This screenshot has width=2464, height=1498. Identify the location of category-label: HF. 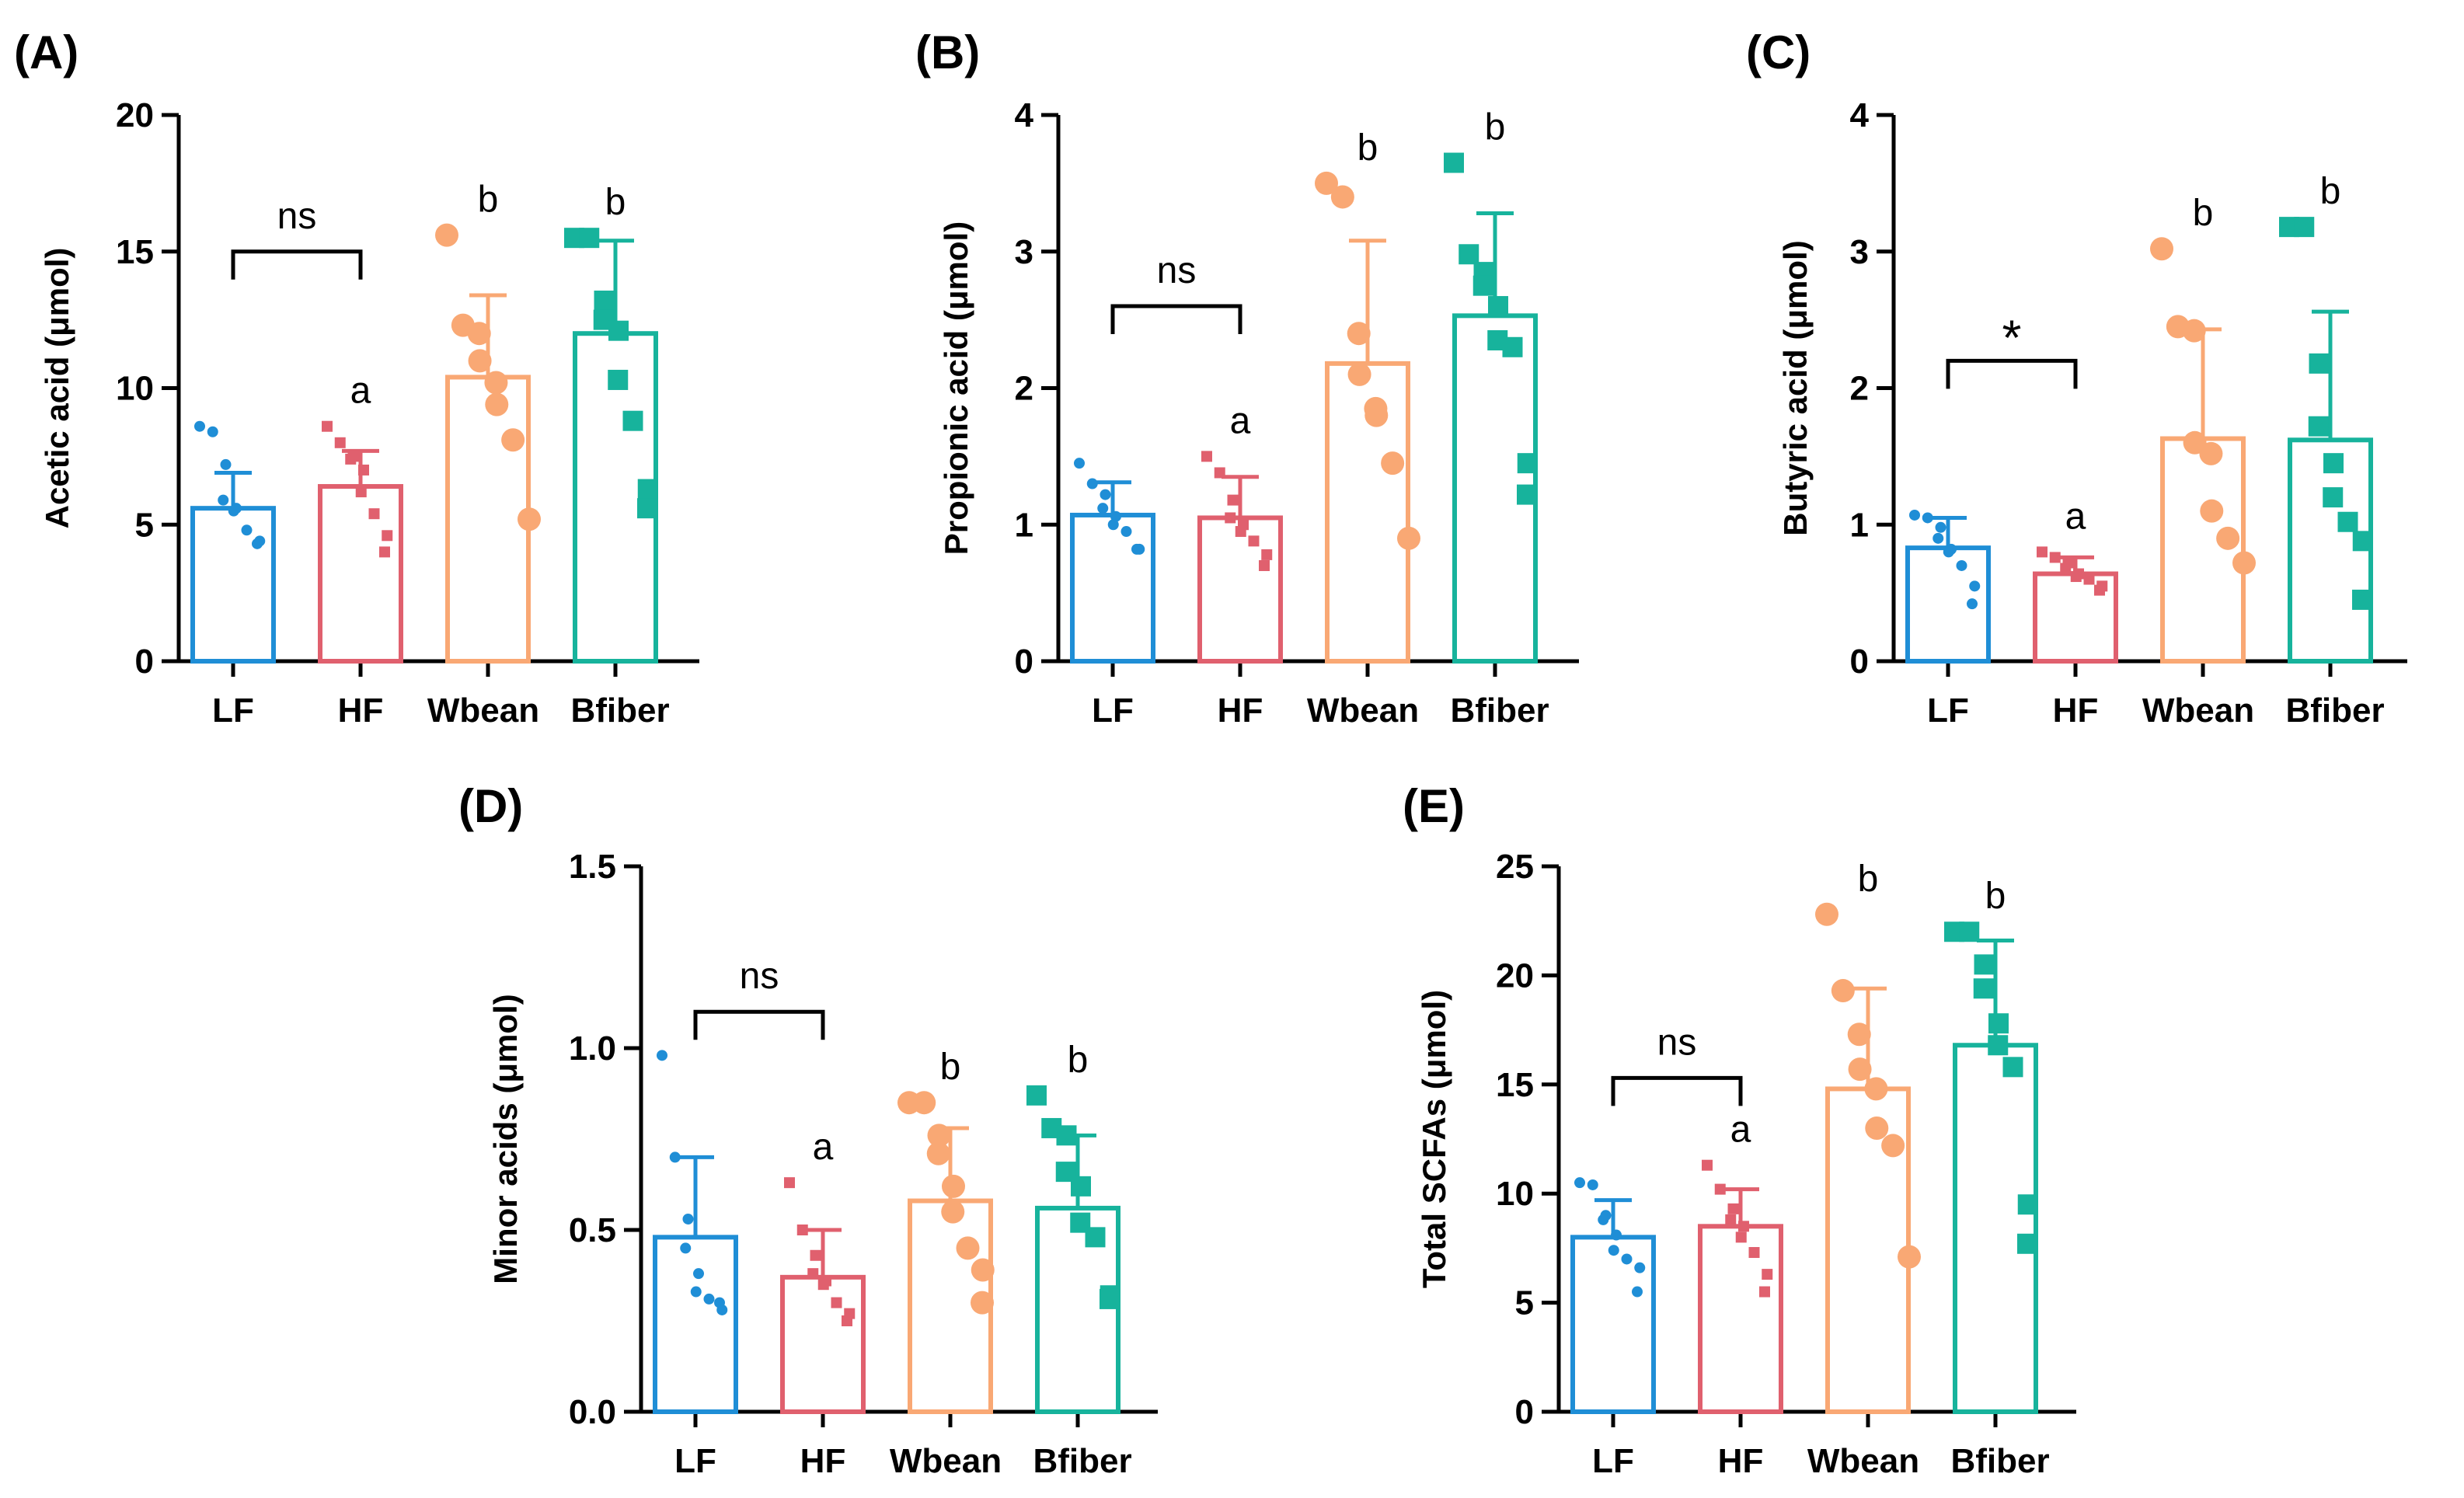
(1240, 711).